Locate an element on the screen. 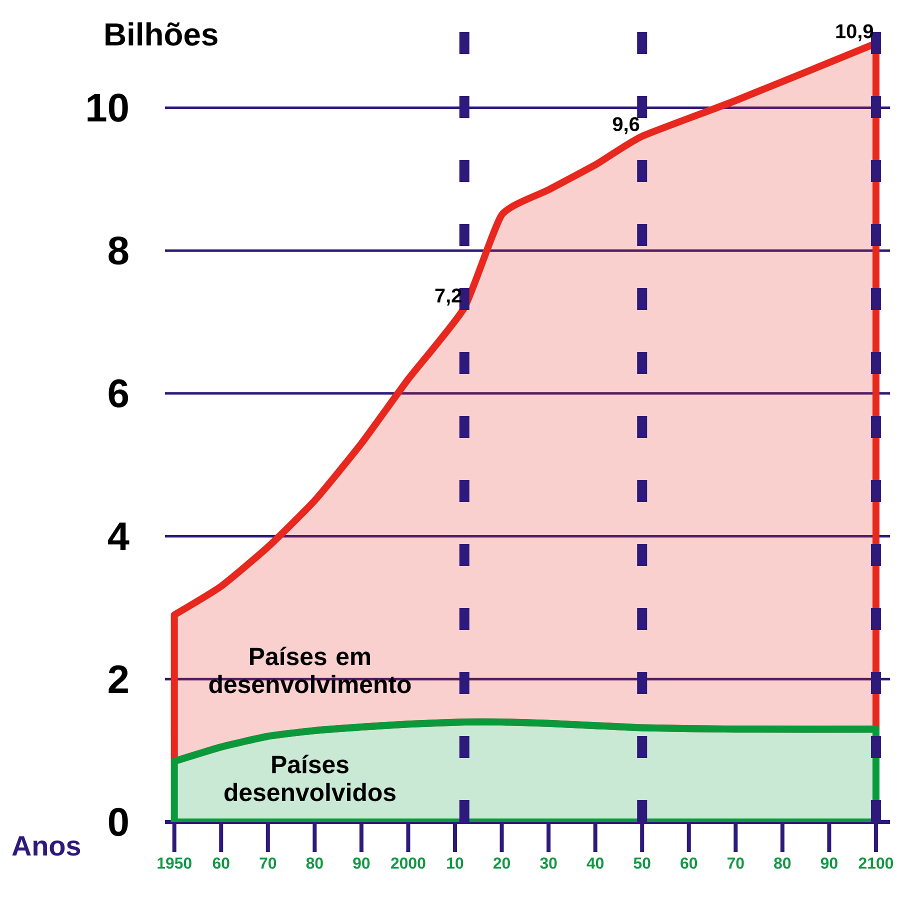 The height and width of the screenshot is (911, 905). y-tick-label: 8 is located at coordinates (118, 250).